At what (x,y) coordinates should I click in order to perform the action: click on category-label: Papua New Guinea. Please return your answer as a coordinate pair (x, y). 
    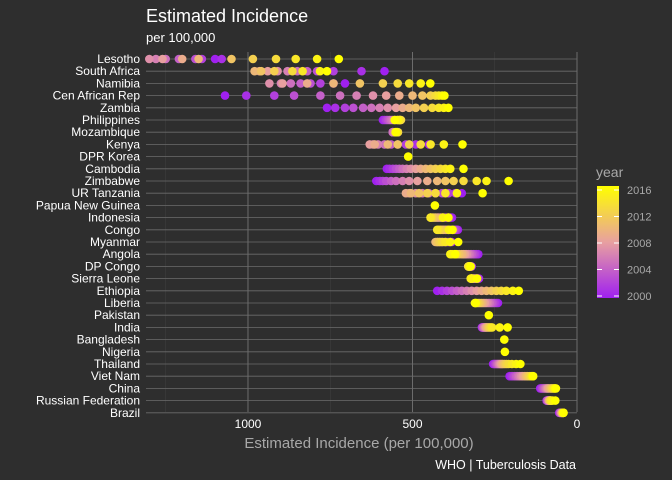
    Looking at the image, I should click on (88, 205).